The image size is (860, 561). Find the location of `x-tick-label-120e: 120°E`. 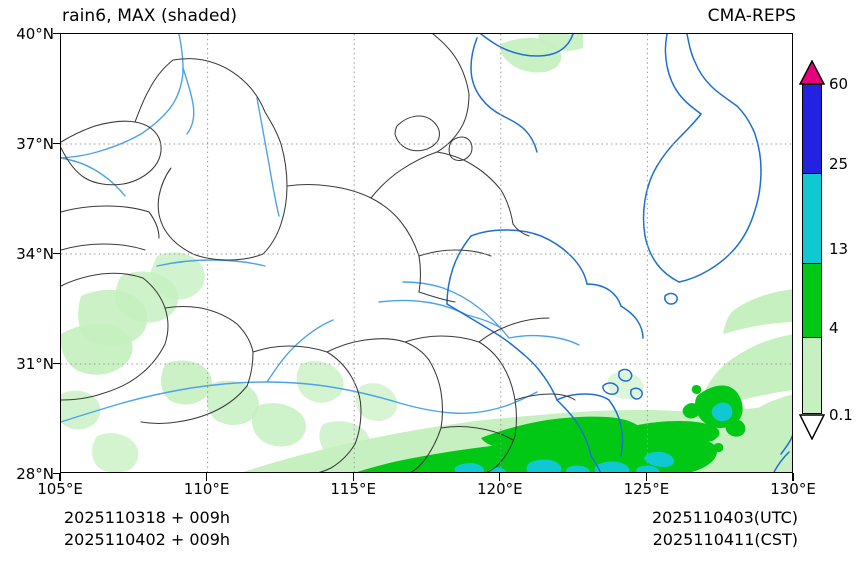

x-tick-label-120e: 120°E is located at coordinates (499, 489).